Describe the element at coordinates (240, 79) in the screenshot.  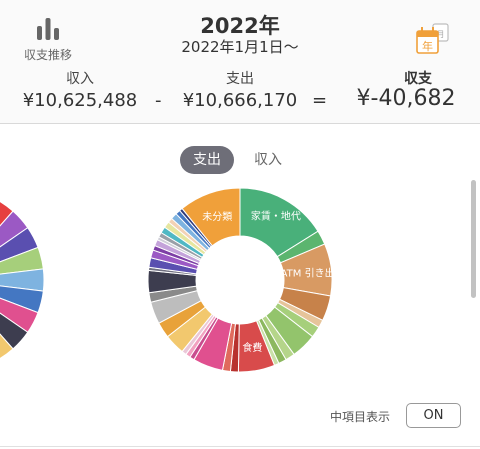
I see `expense-label: 支出` at that location.